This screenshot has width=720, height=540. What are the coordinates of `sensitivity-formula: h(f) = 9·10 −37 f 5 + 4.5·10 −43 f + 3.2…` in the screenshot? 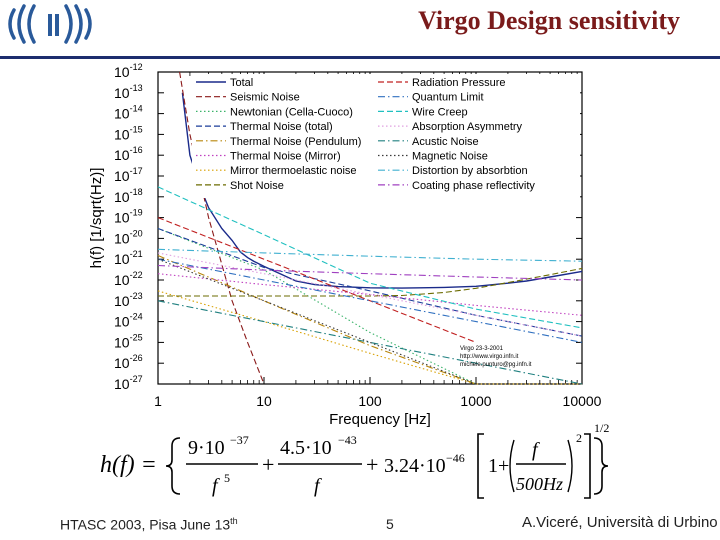 It's located at (354, 460).